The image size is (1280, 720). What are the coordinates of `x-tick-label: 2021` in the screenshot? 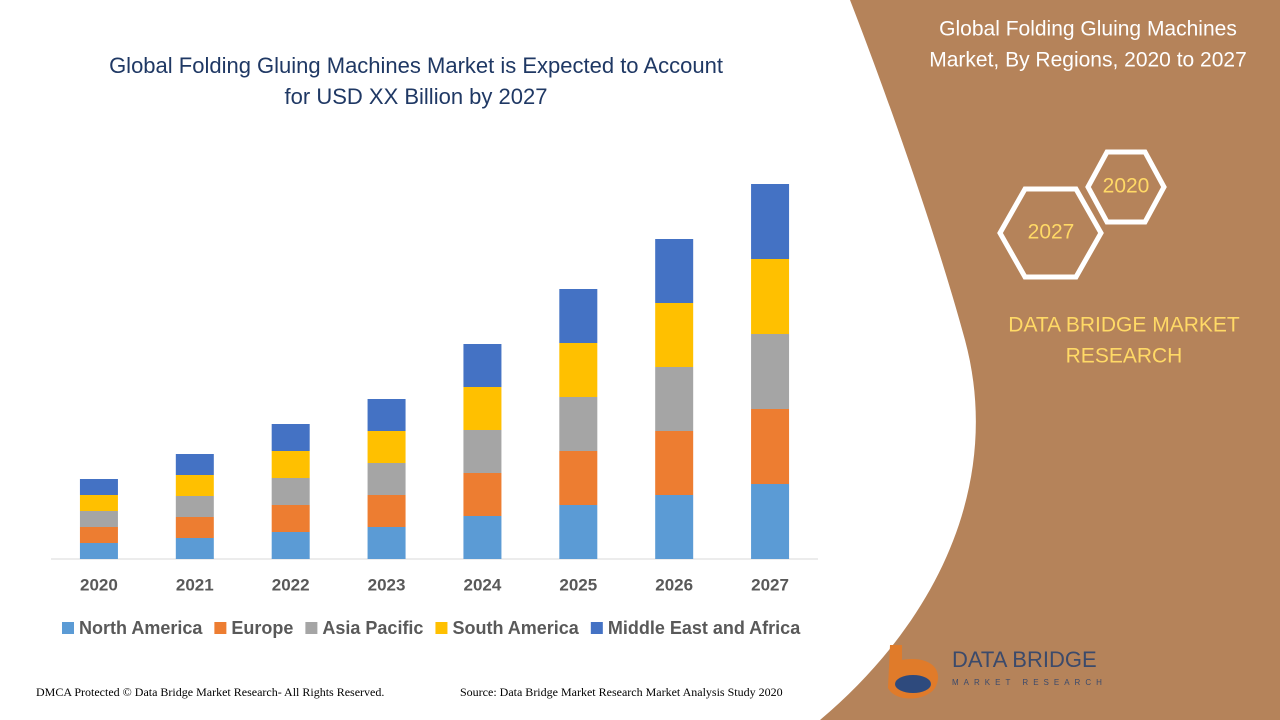 It's located at (195, 584).